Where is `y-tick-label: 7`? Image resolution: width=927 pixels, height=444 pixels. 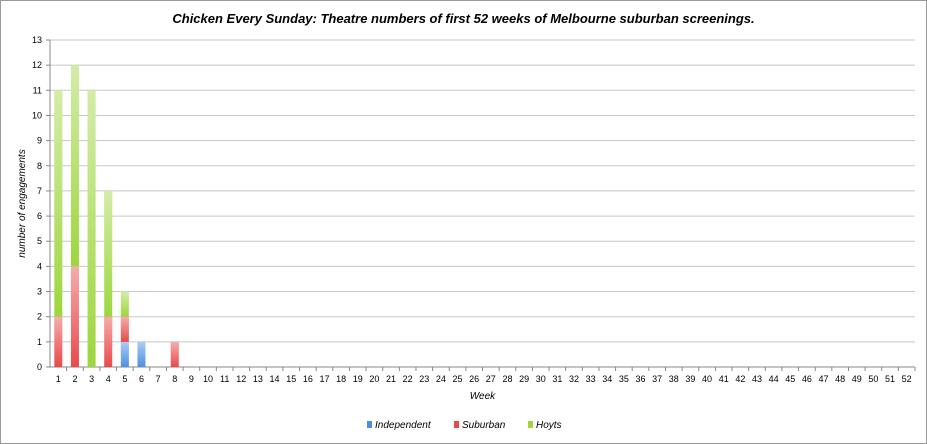
y-tick-label: 7 is located at coordinates (39, 191).